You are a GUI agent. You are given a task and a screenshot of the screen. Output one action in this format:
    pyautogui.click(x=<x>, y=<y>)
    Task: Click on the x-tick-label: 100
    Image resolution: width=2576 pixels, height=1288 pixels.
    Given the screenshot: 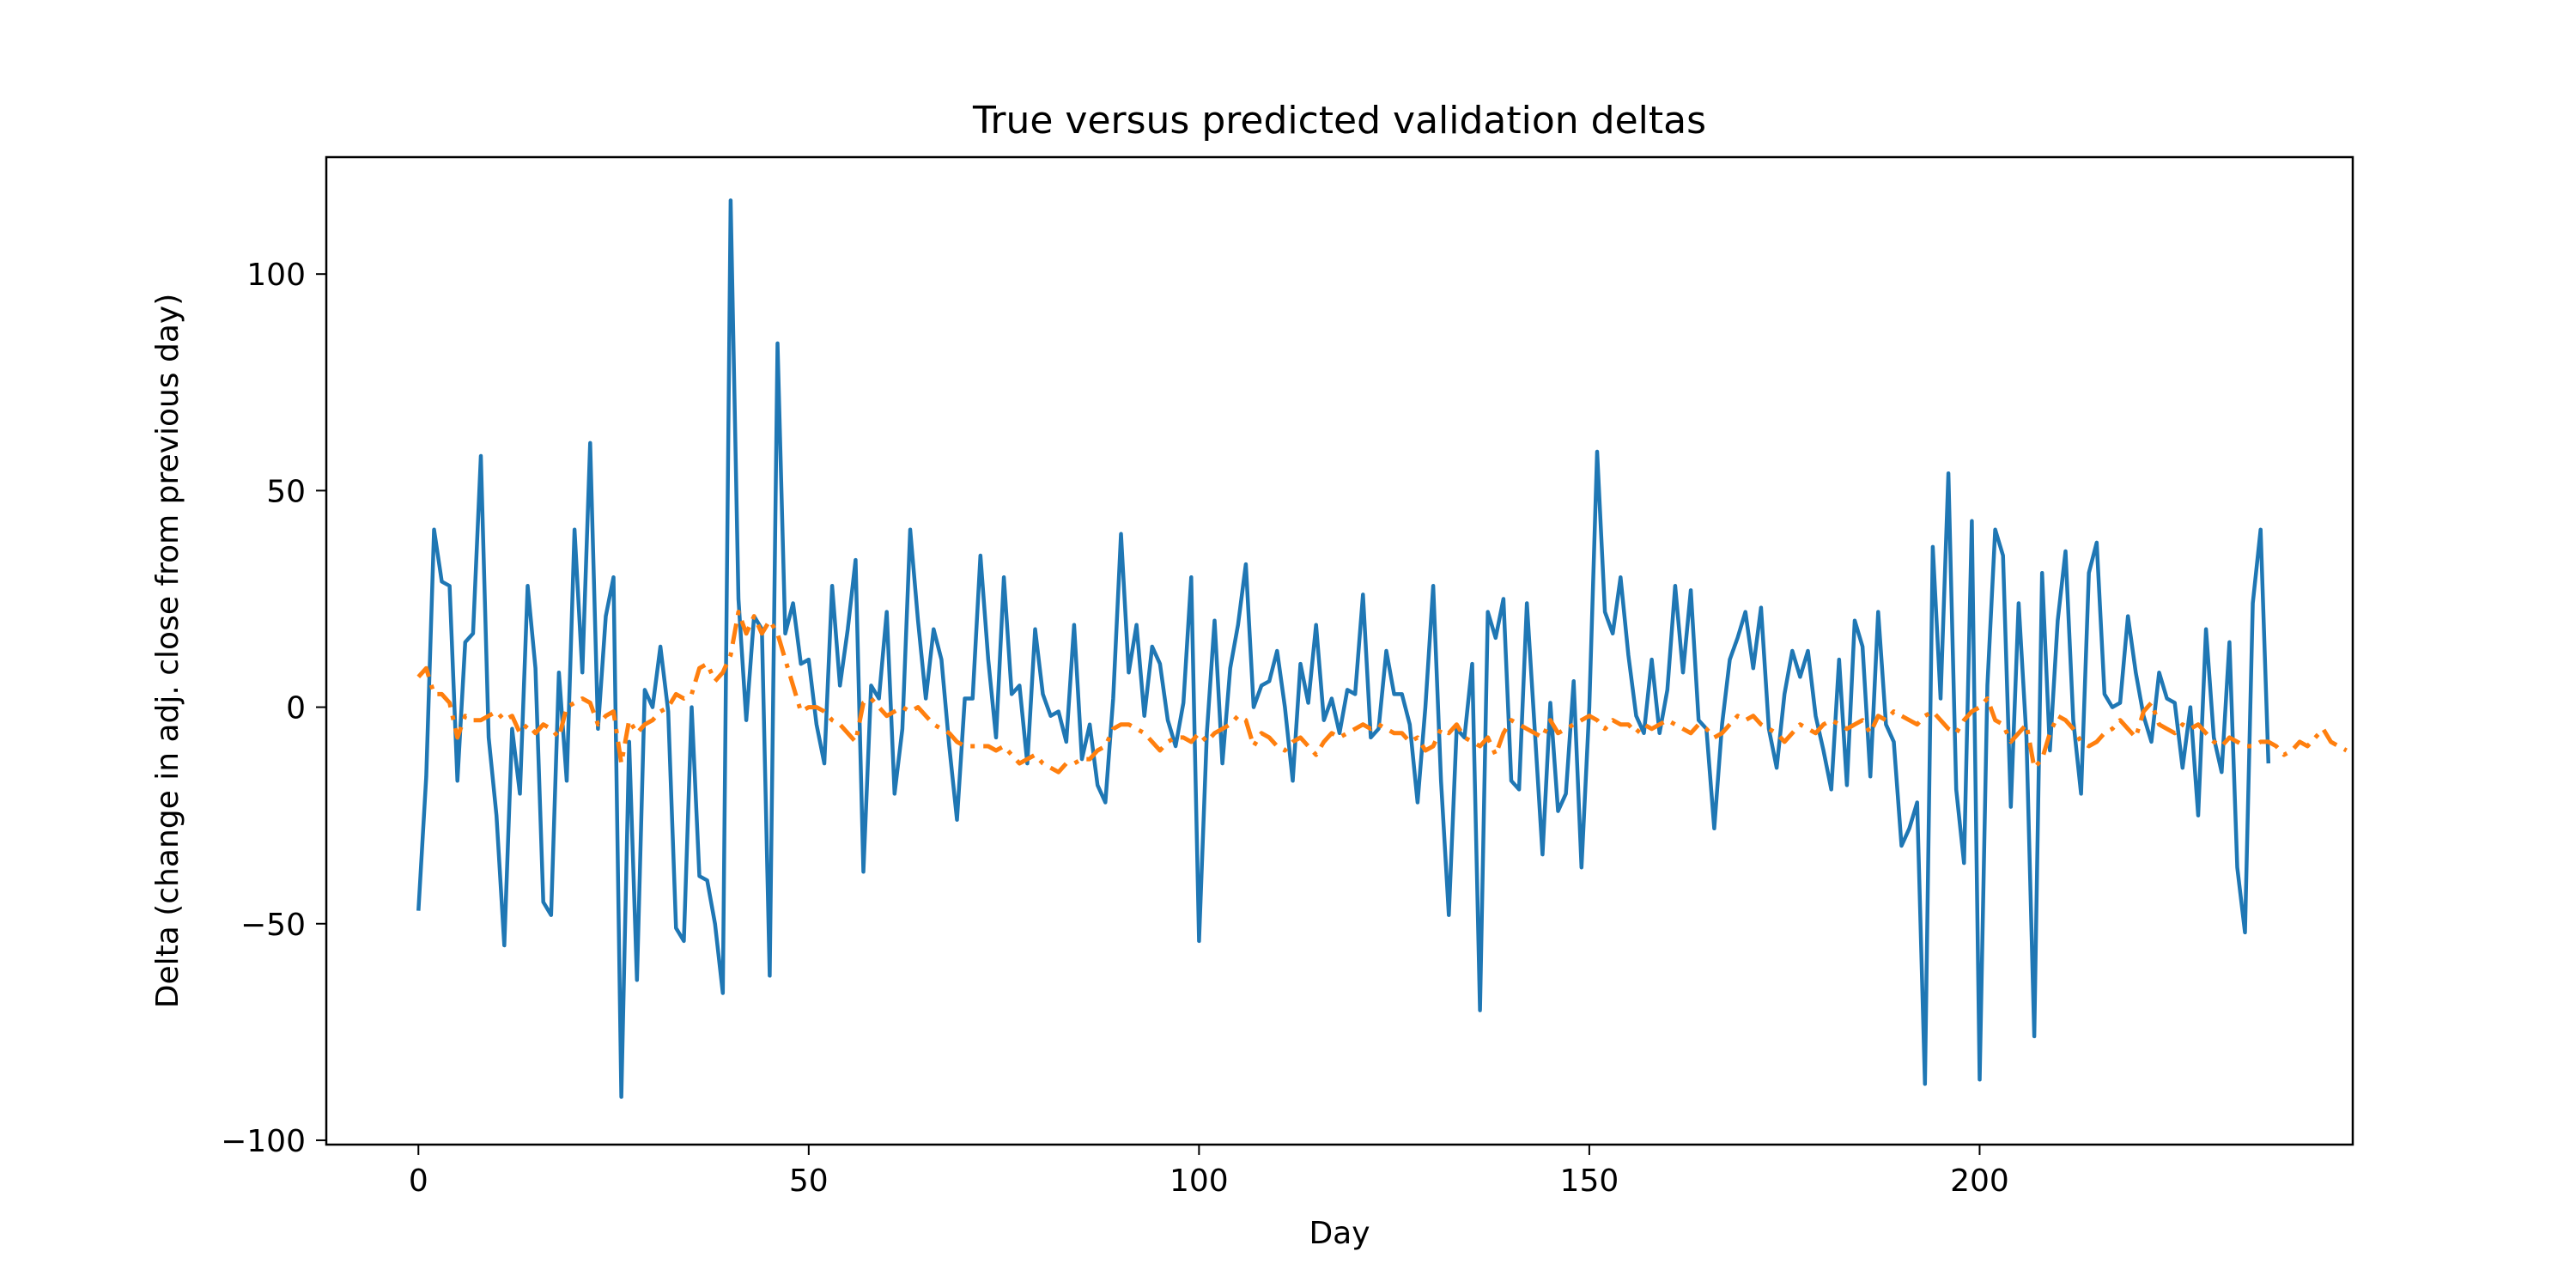 What is the action you would take?
    pyautogui.click(x=1199, y=1181)
    